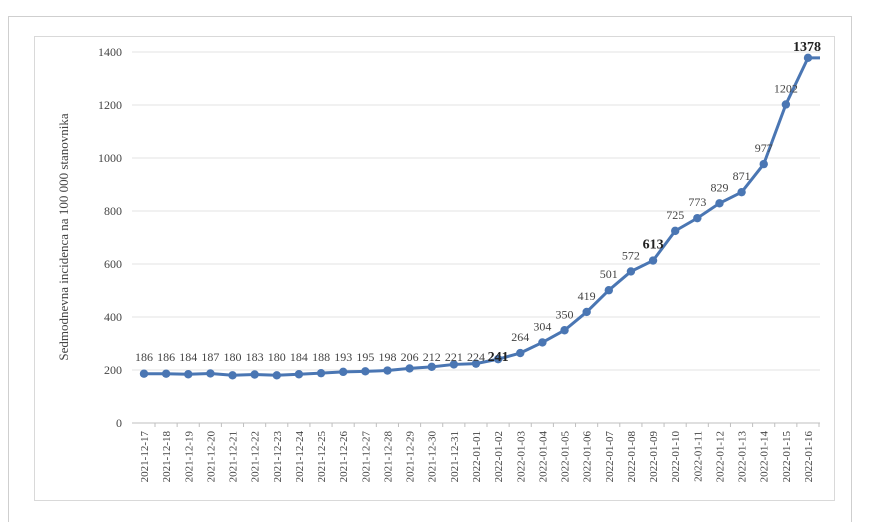 The image size is (873, 522). I want to click on data-label: 419, so click(587, 296).